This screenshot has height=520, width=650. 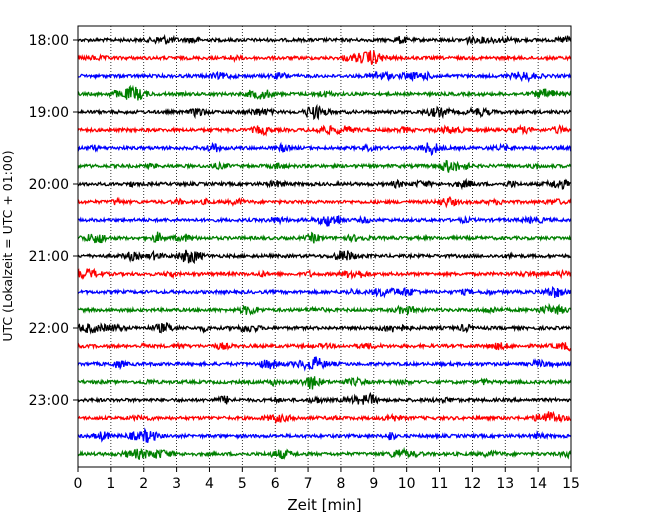 I want to click on x-axis-ticks: 0 1 2 3 4 5 6 7 8 9 10 11 12 13 14 15, so click(x=327, y=479).